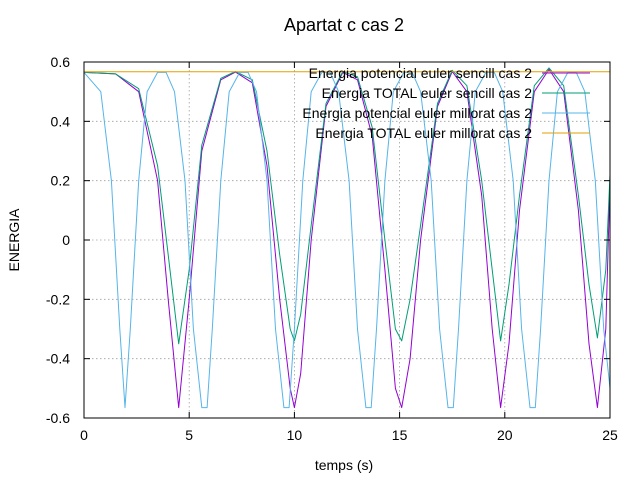 The width and height of the screenshot is (640, 480). What do you see at coordinates (423, 133) in the screenshot?
I see `legend-label-4: Energia TOTAL euler millorat cas 2` at bounding box center [423, 133].